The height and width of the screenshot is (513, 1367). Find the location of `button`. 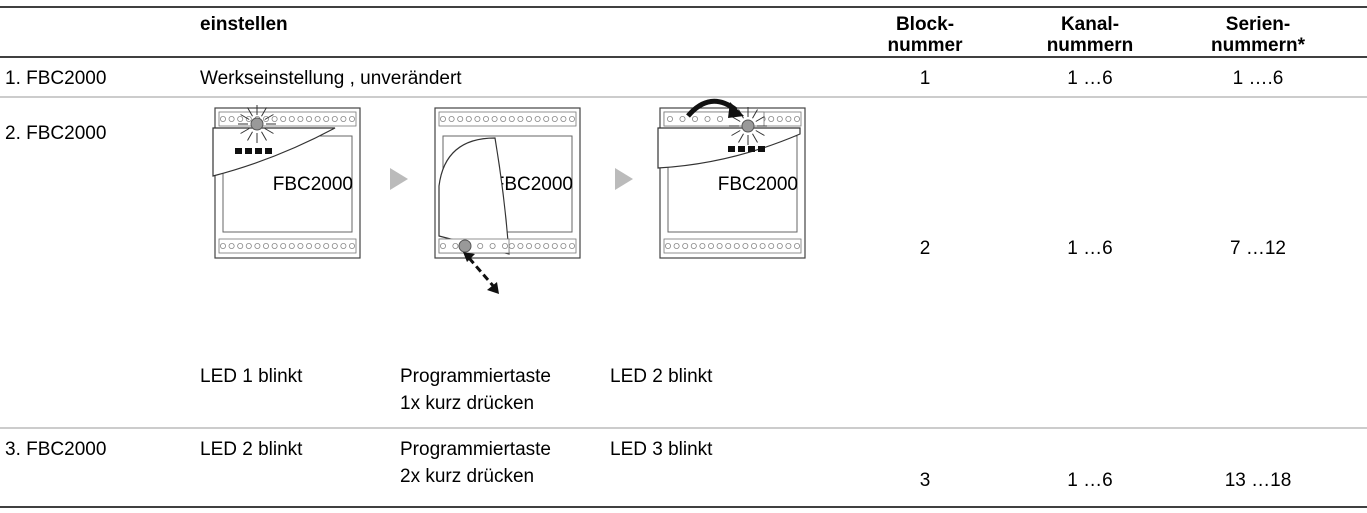

button is located at coordinates (465, 246).